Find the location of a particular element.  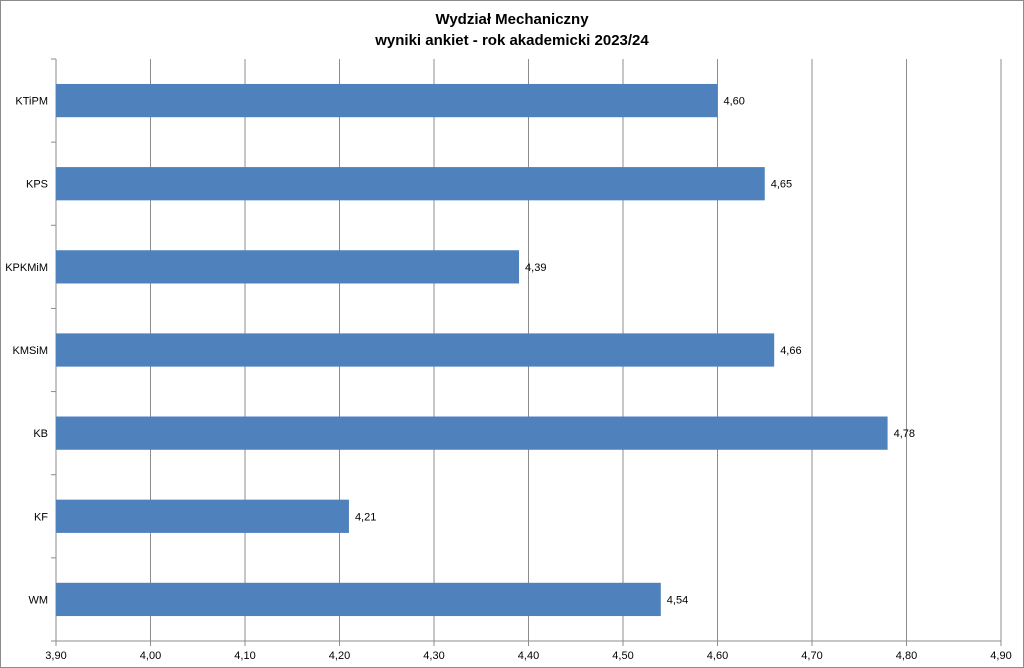

category-label: KF is located at coordinates (41, 517).